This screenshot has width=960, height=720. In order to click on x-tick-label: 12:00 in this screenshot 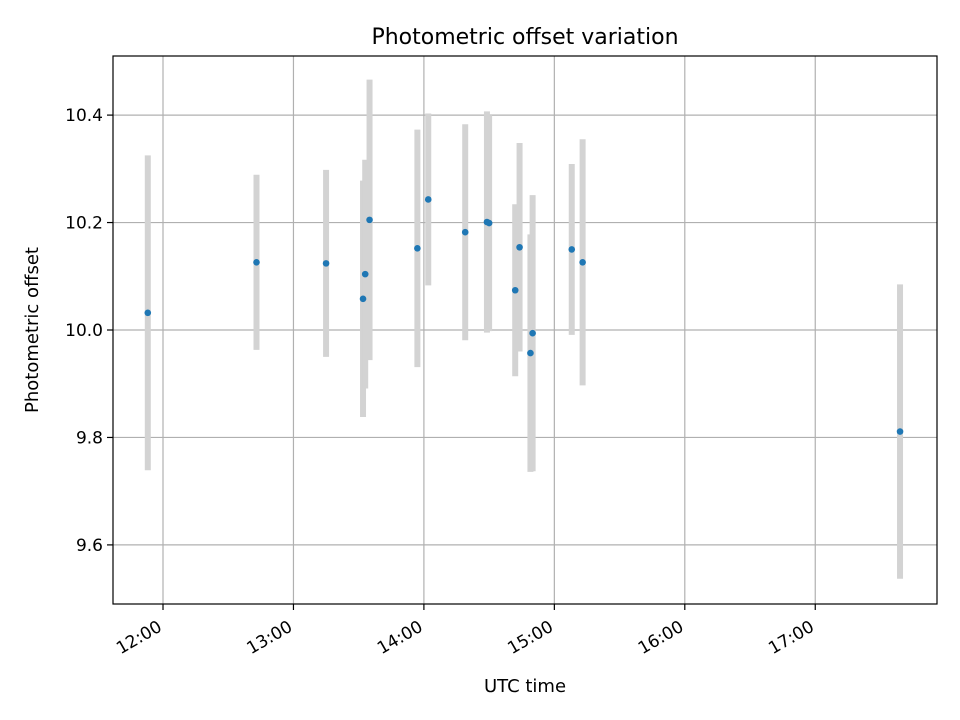, I will do `click(139, 638)`.